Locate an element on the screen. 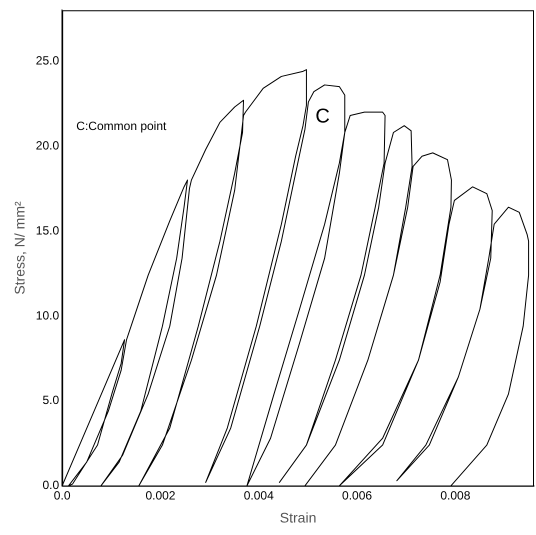 The width and height of the screenshot is (536, 535). y-tick-label: 15.0 is located at coordinates (48, 230).